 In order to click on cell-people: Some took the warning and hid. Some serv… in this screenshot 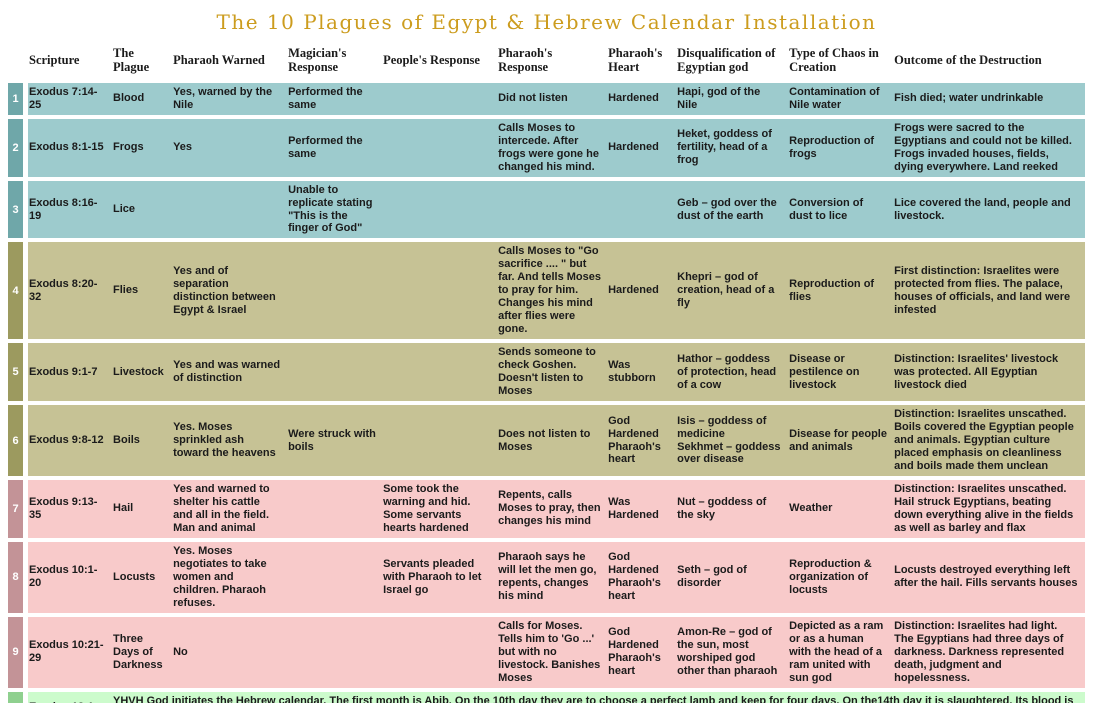, I will do `click(427, 508)`.